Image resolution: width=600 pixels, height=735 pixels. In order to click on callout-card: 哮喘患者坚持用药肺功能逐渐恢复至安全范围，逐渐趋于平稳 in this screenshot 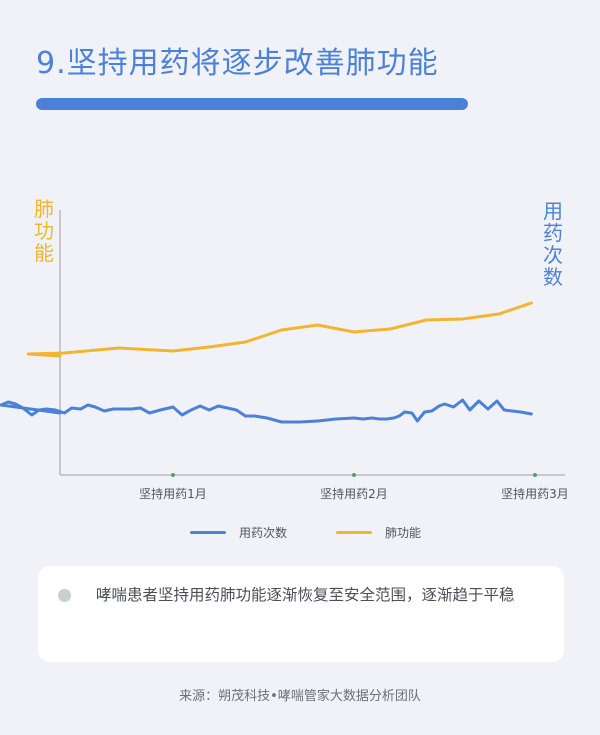, I will do `click(301, 614)`.